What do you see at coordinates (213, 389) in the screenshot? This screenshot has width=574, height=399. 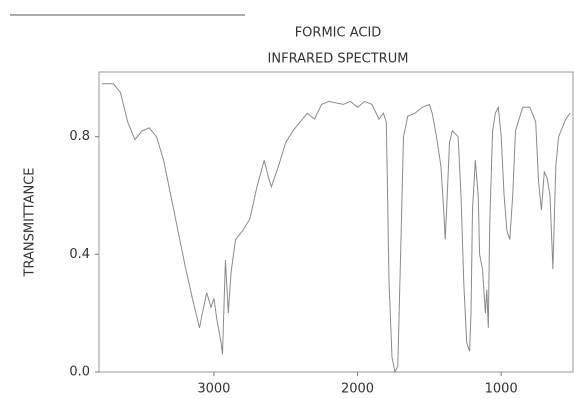 I see `x-tick-label: 3000` at bounding box center [213, 389].